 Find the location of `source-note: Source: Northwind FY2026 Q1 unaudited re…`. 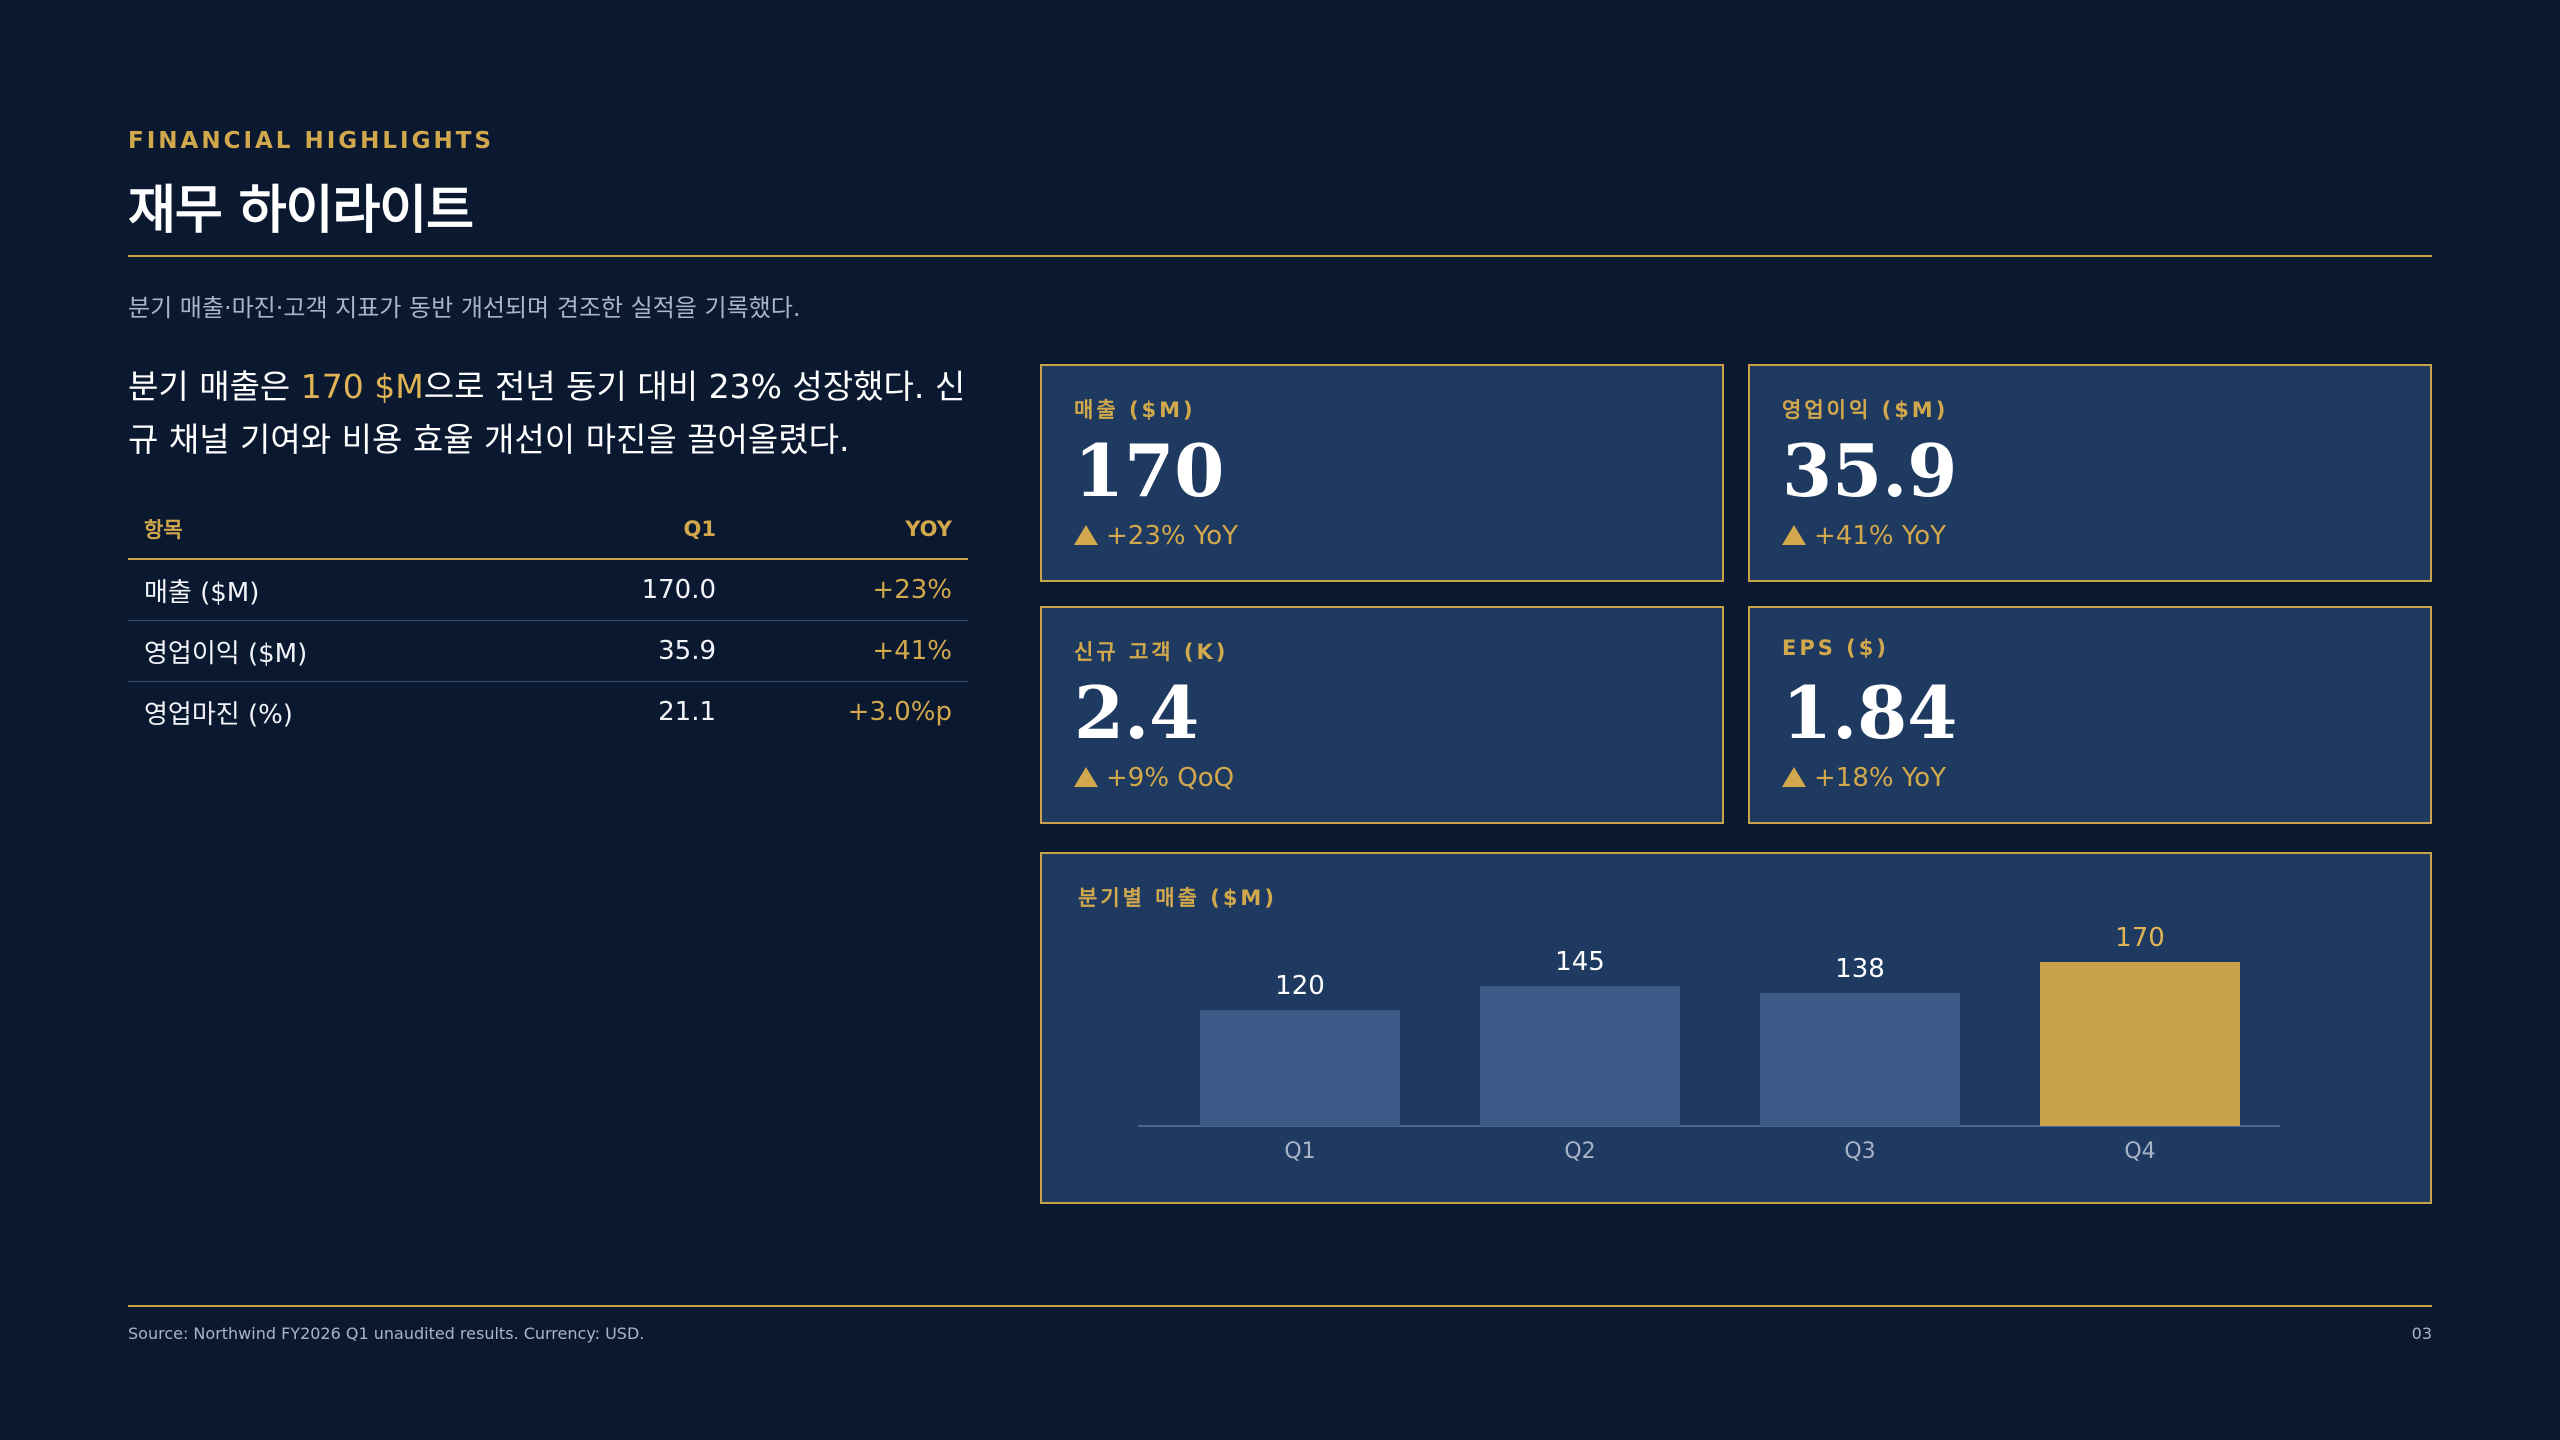

source-note: Source: Northwind FY2026 Q1 unaudited re… is located at coordinates (386, 1333).